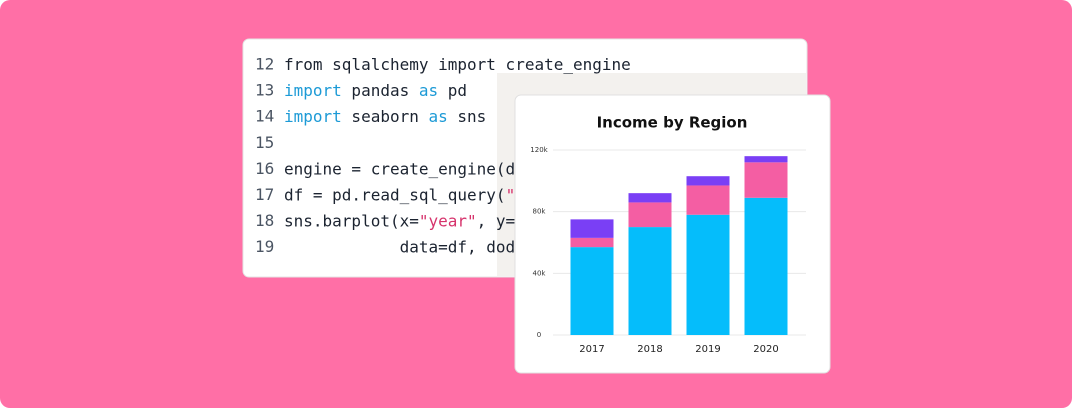 This screenshot has height=412, width=1072. Describe the element at coordinates (380, 90) in the screenshot. I see `code-token: pandas` at that location.